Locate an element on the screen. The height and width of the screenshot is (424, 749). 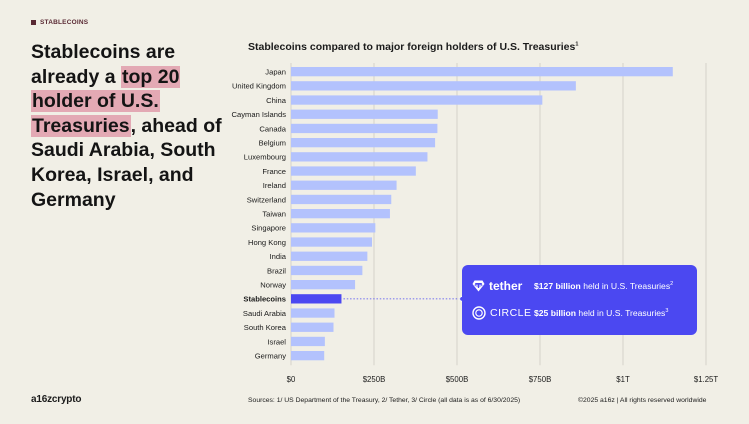
category-label: Hong Kong is located at coordinates (267, 242).